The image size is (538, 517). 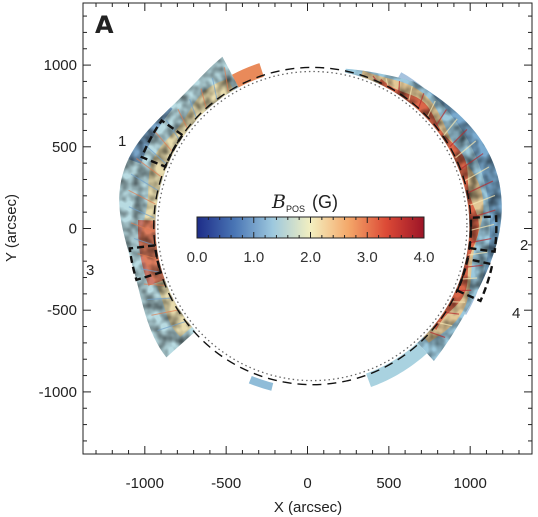 I want to click on y-tick-label: 0, so click(x=73, y=229).